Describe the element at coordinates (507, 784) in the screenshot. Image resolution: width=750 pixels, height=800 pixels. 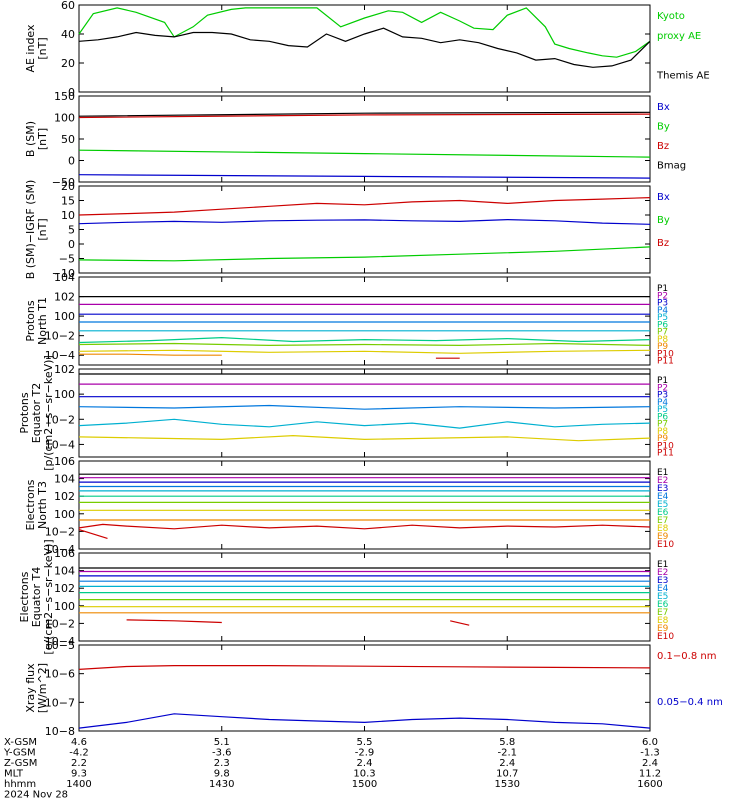
I see `footer-value: 1530` at that location.